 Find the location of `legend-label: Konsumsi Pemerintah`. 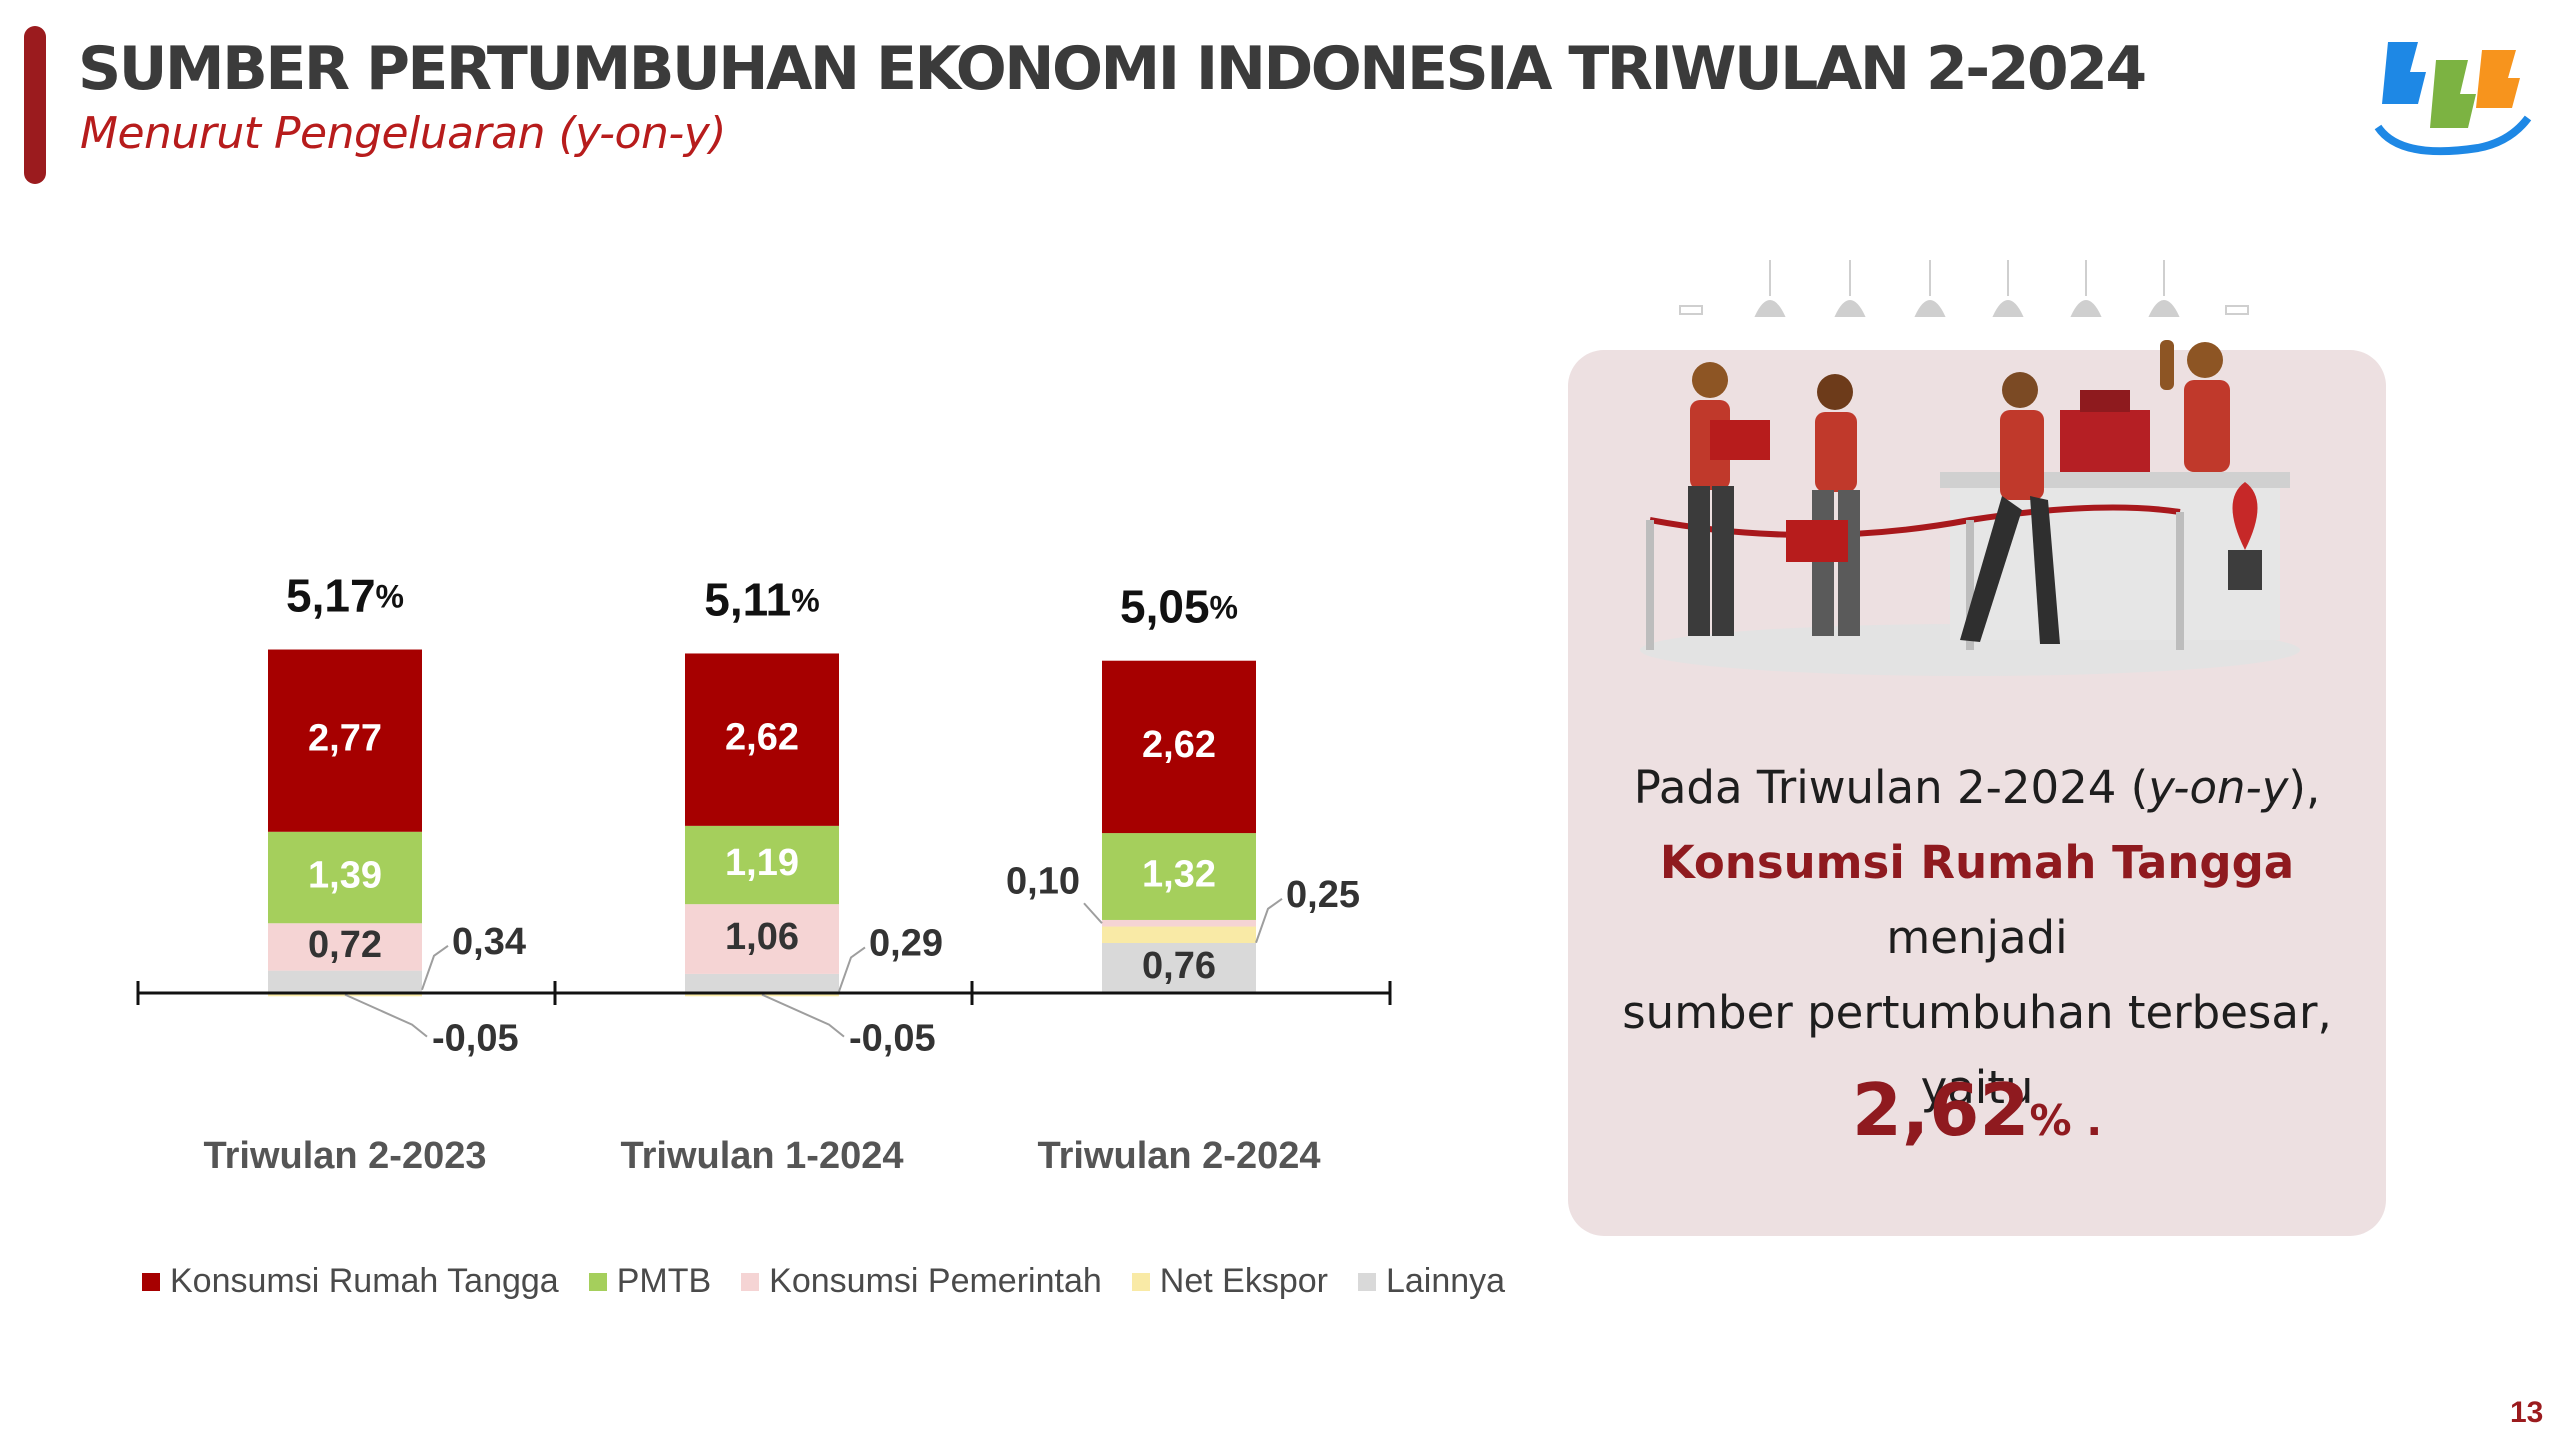

legend-label: Konsumsi Pemerintah is located at coordinates (935, 1281).